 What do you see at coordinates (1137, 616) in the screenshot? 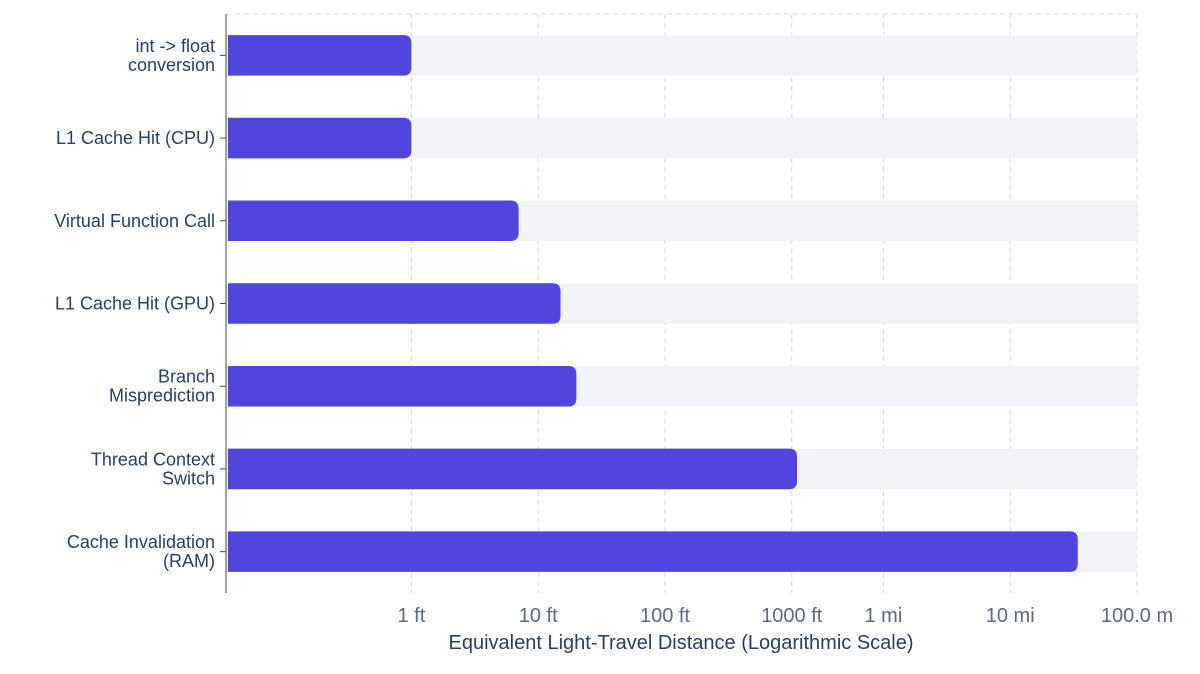
I see `x-tick-label: 100.0 m` at bounding box center [1137, 616].